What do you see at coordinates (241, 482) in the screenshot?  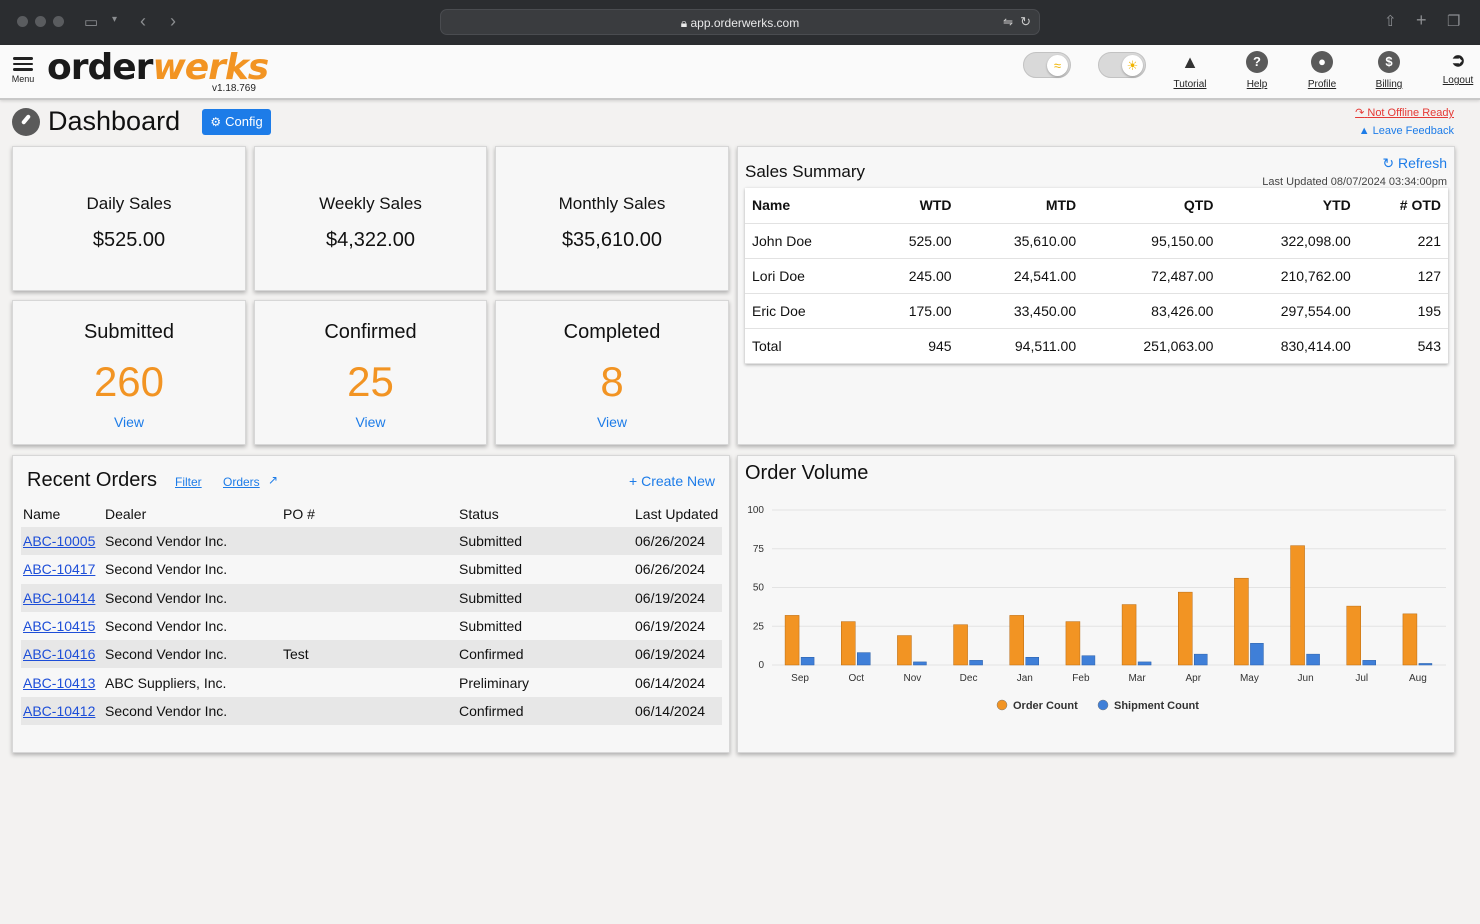 I see `orders-link: Orders` at bounding box center [241, 482].